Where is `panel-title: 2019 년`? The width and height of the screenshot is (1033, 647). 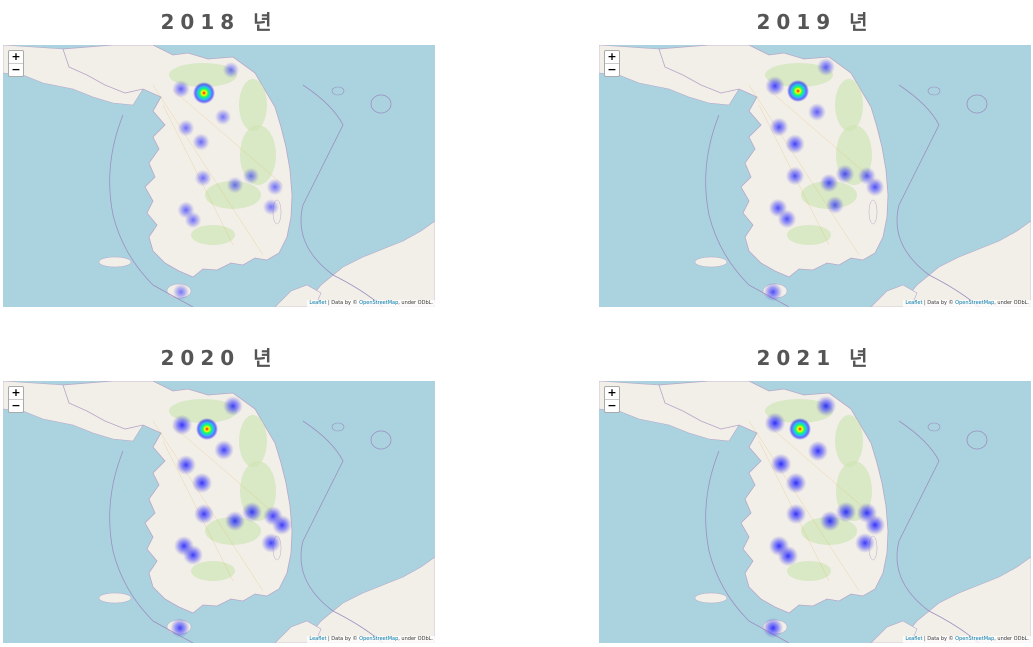 panel-title: 2019 년 is located at coordinates (815, 22).